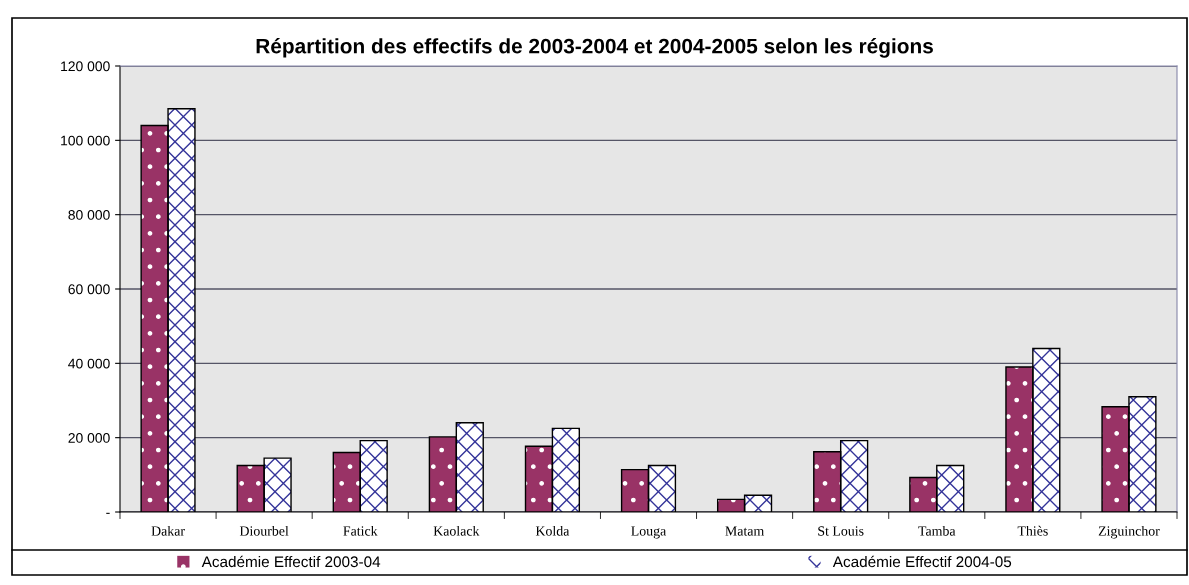 This screenshot has height=585, width=1189. I want to click on x-tick-label: Thiès, so click(1032, 530).